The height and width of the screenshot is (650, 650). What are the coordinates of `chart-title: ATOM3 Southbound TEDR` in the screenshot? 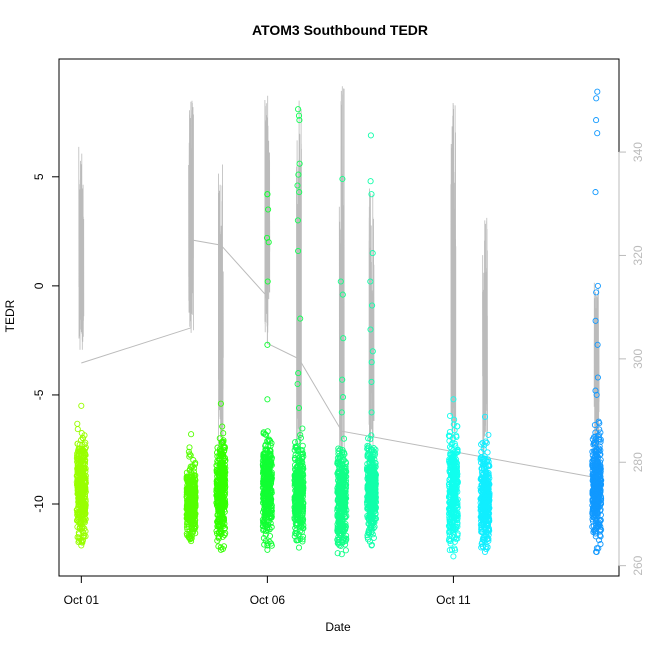 It's located at (340, 30).